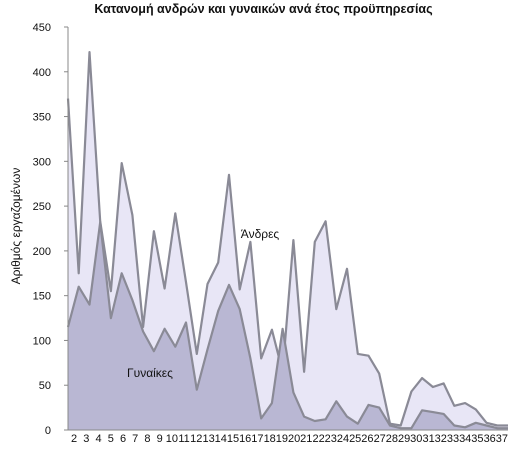 The height and width of the screenshot is (454, 527). I want to click on x-tick-label: 2, so click(74, 439).